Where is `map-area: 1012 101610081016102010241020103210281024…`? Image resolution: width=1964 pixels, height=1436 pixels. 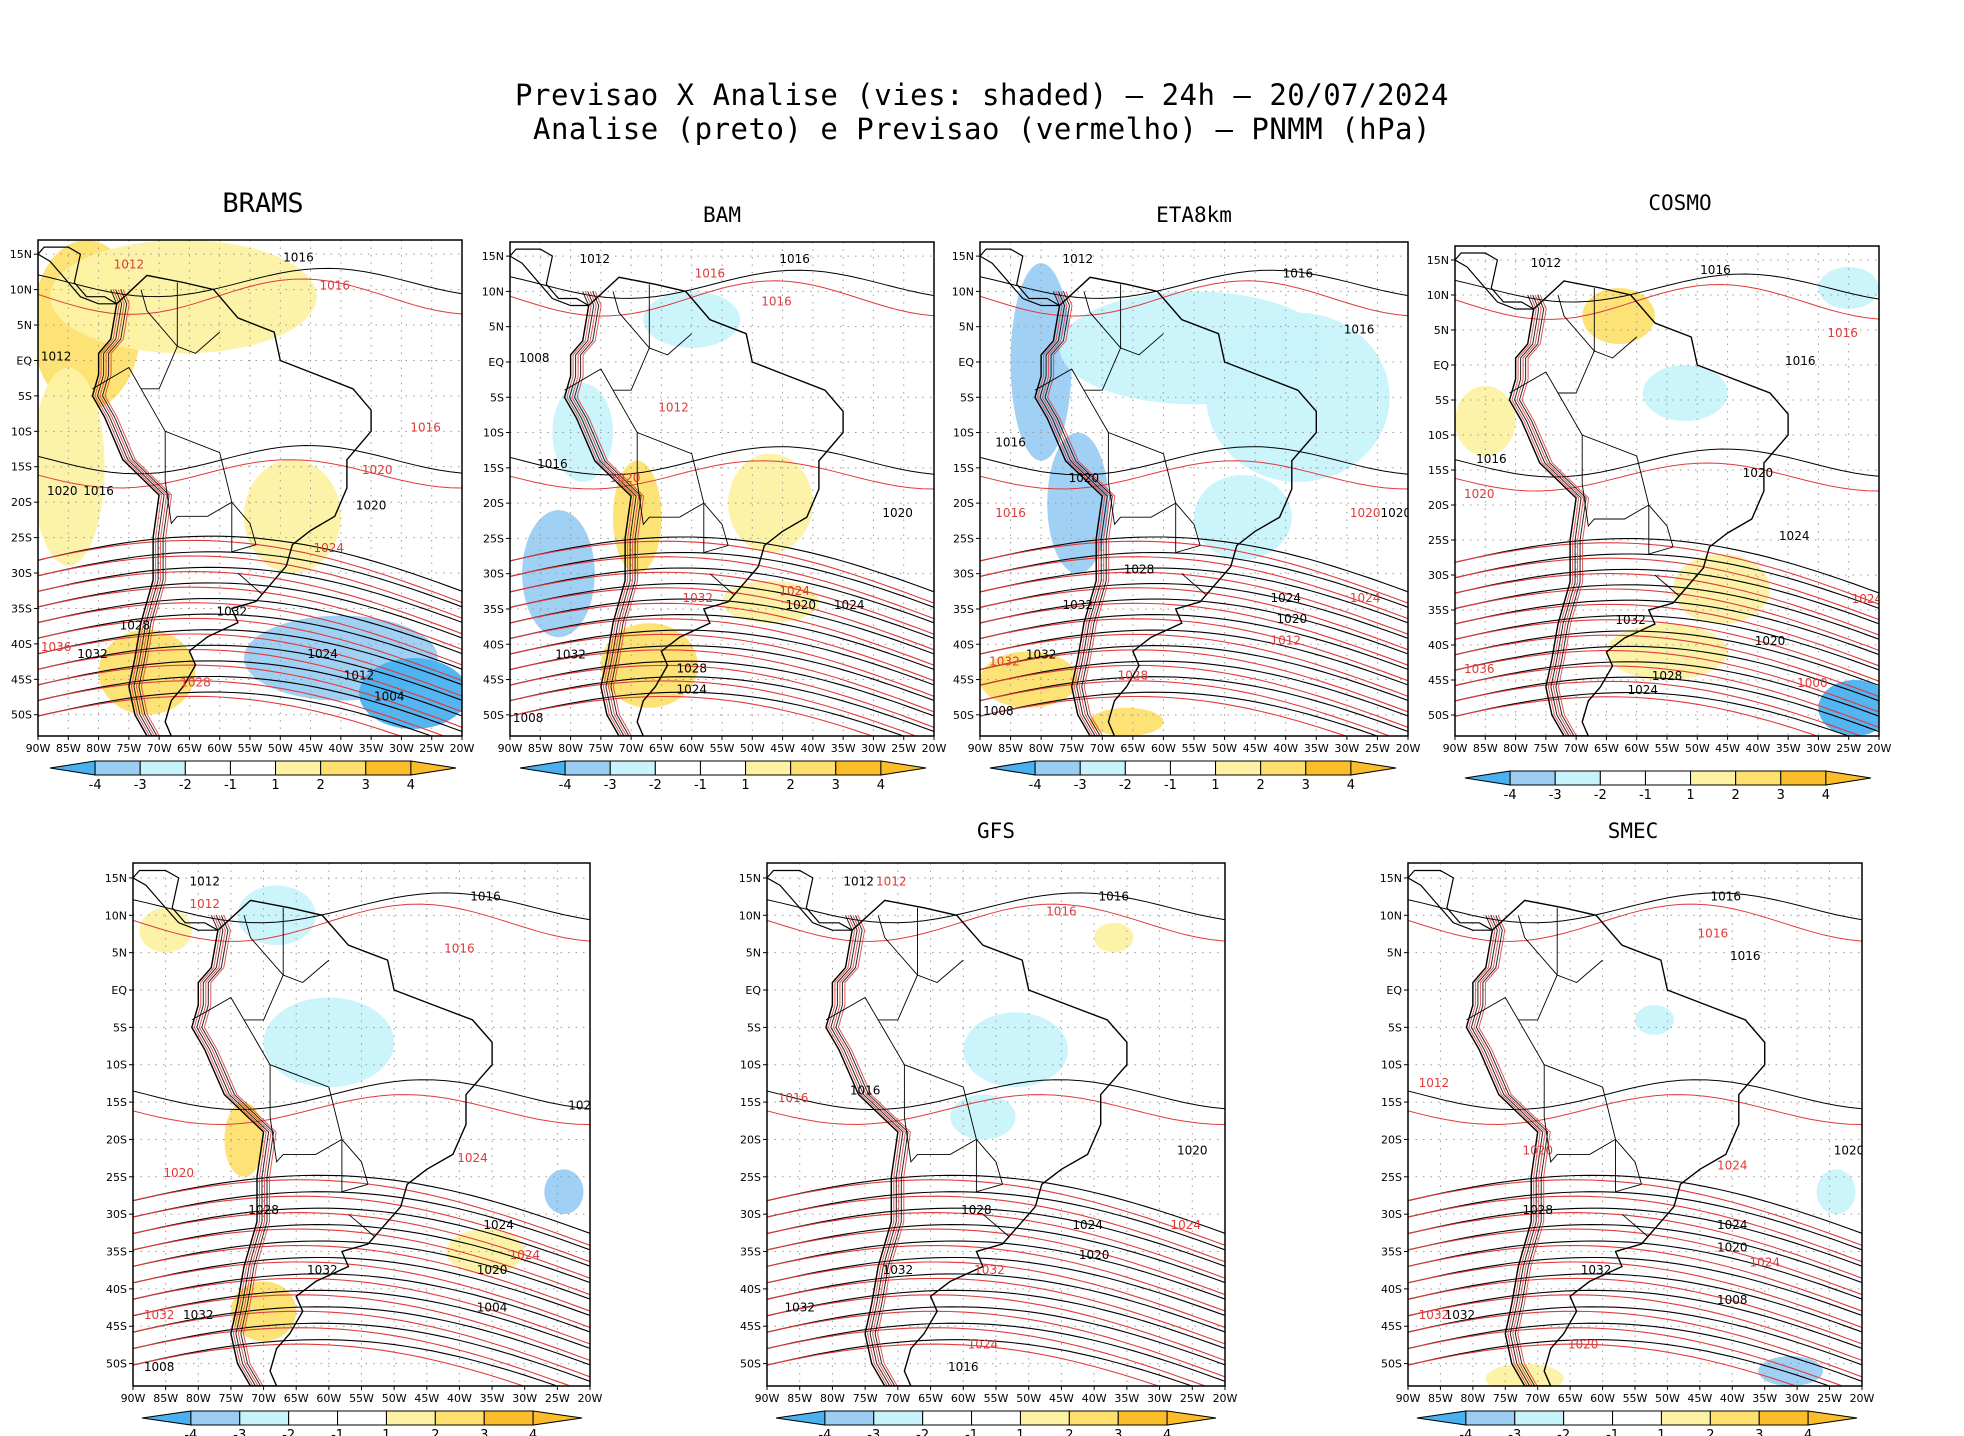 map-area: 1012 101610081016102010241020103210281024… is located at coordinates (722, 489).